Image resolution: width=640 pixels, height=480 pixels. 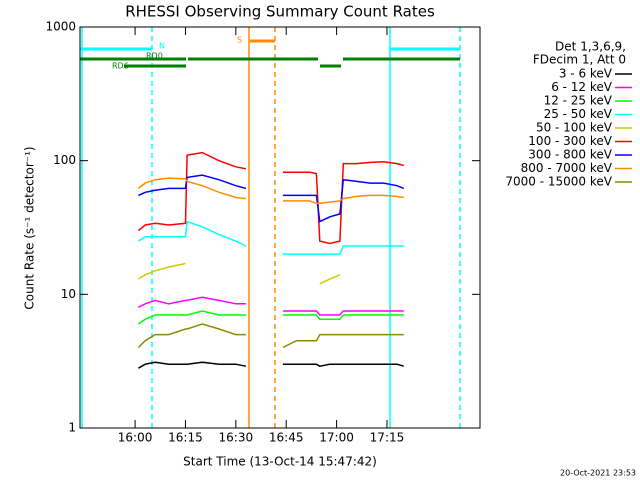 I want to click on legend-header: FDecim 1, Att 0, so click(x=579, y=60).